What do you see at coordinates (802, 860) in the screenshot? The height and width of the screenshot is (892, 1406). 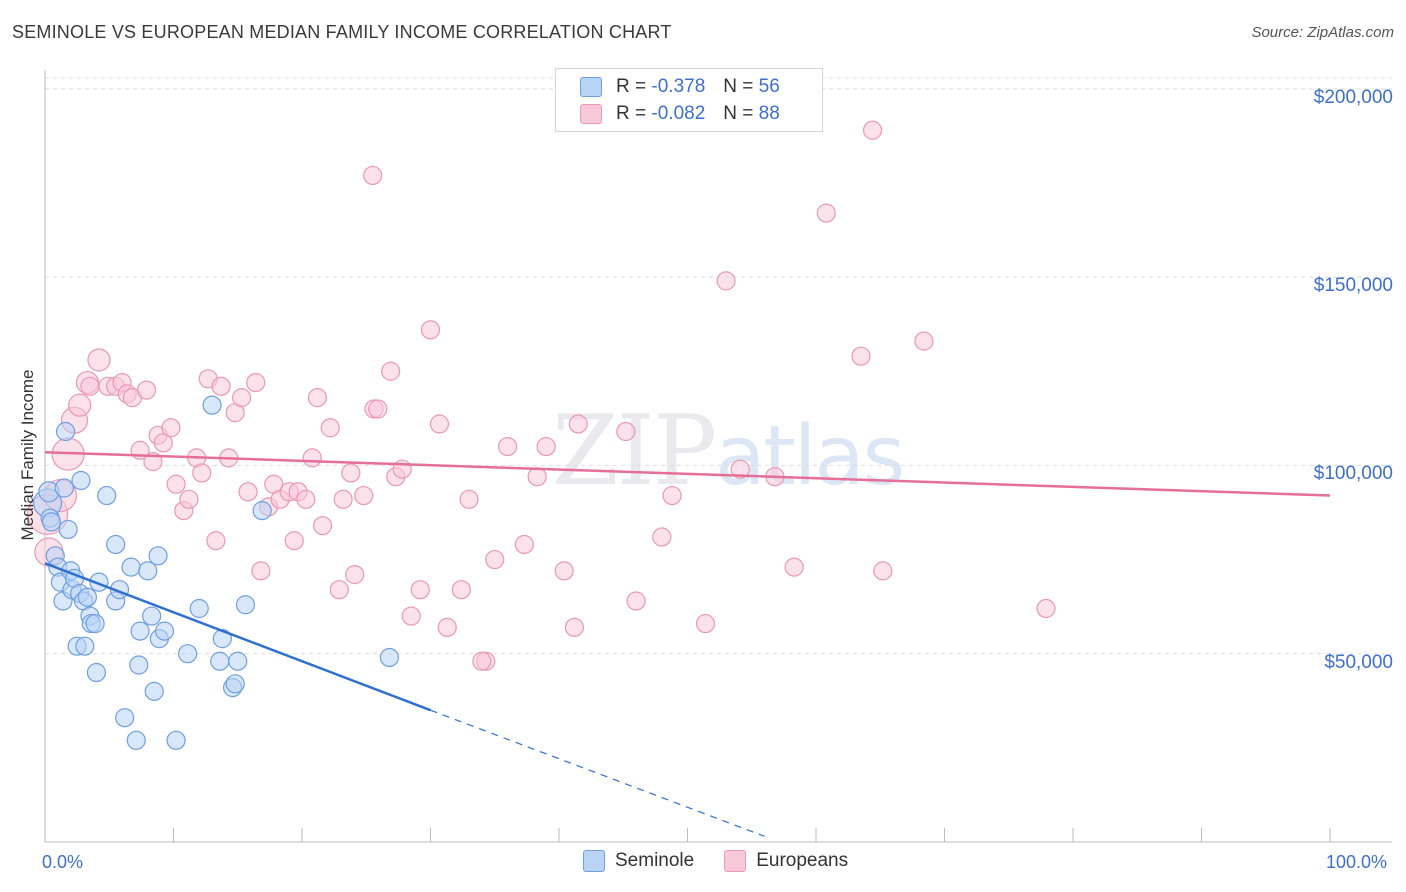 I see `legend-label: Europeans` at bounding box center [802, 860].